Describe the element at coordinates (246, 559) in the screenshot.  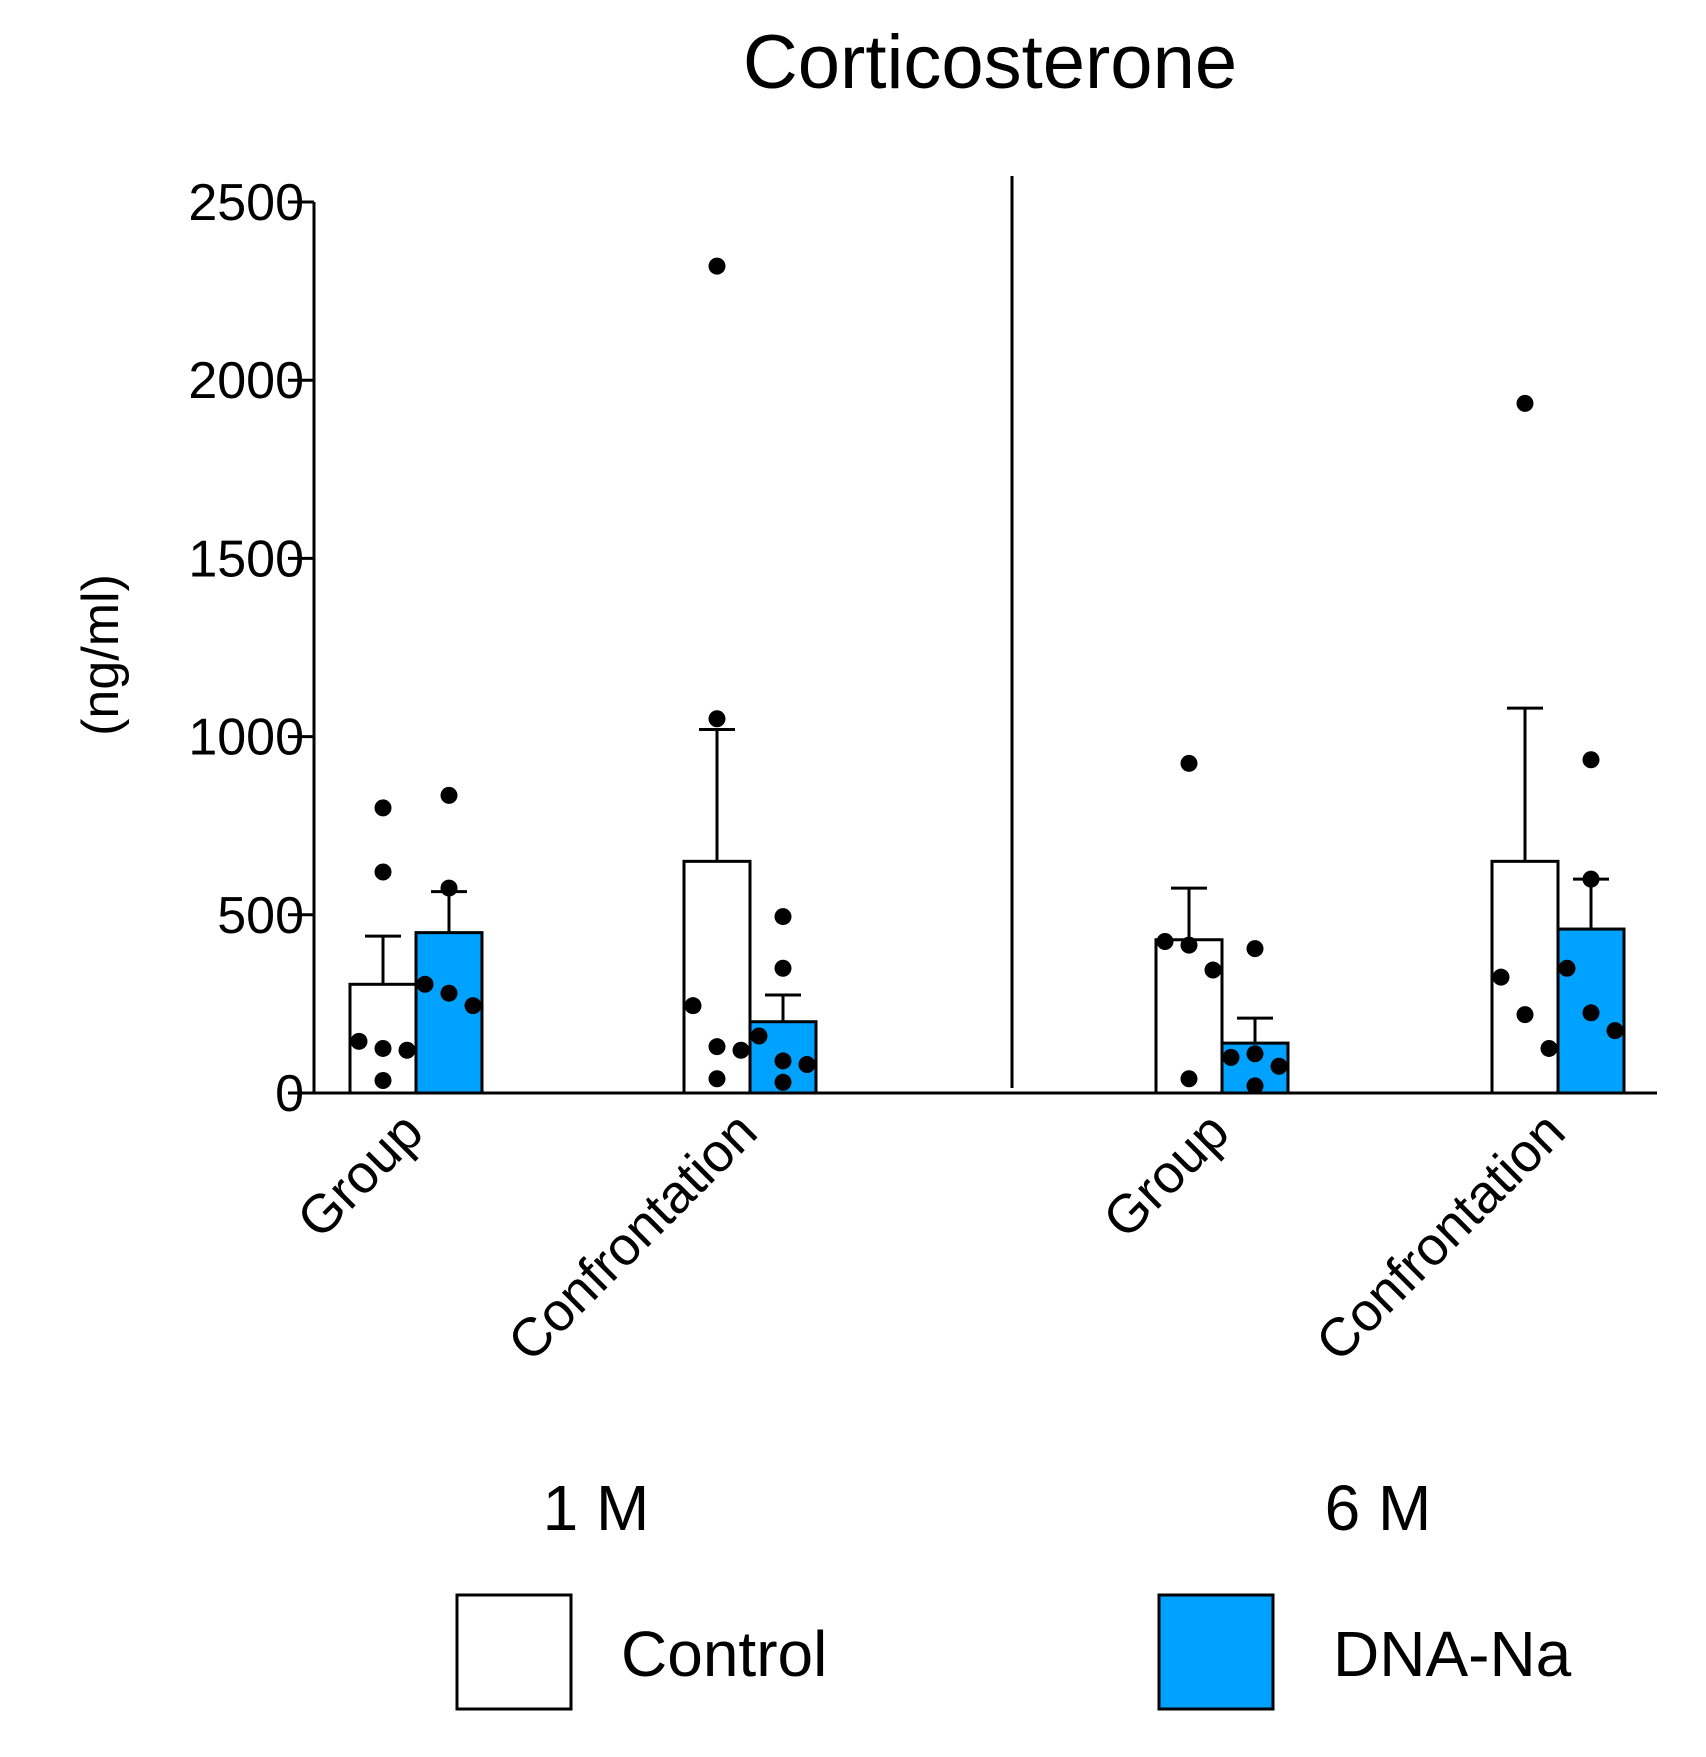
I see `y-tick-label: 1500` at that location.